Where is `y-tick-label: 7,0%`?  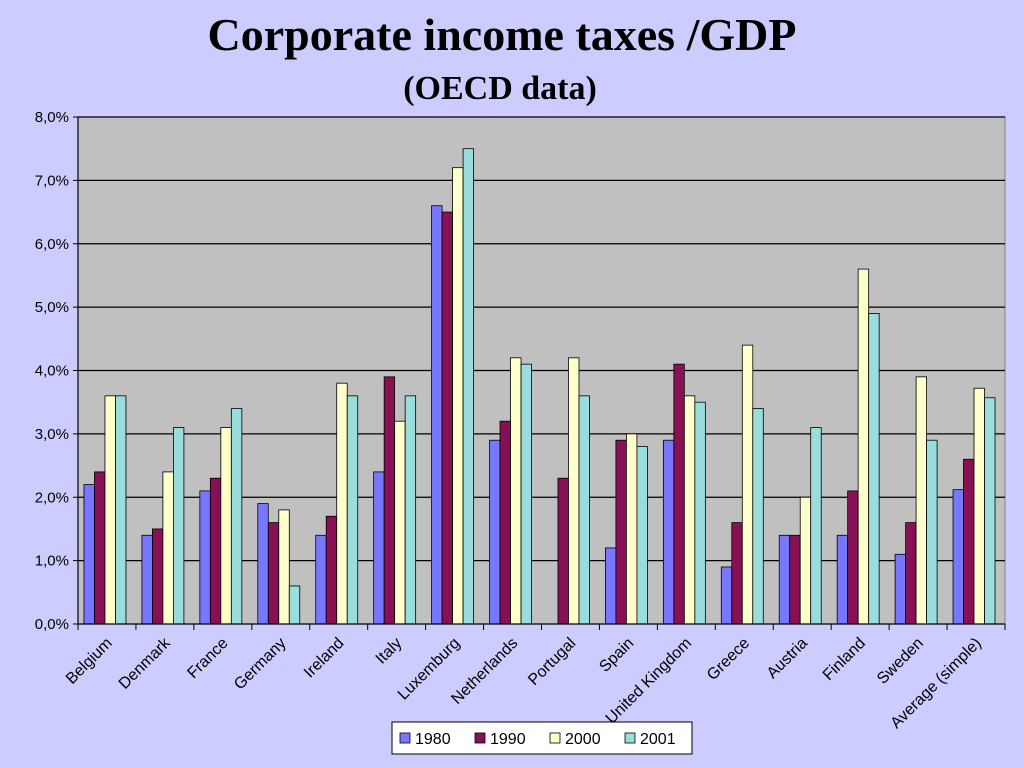
y-tick-label: 7,0% is located at coordinates (52, 180).